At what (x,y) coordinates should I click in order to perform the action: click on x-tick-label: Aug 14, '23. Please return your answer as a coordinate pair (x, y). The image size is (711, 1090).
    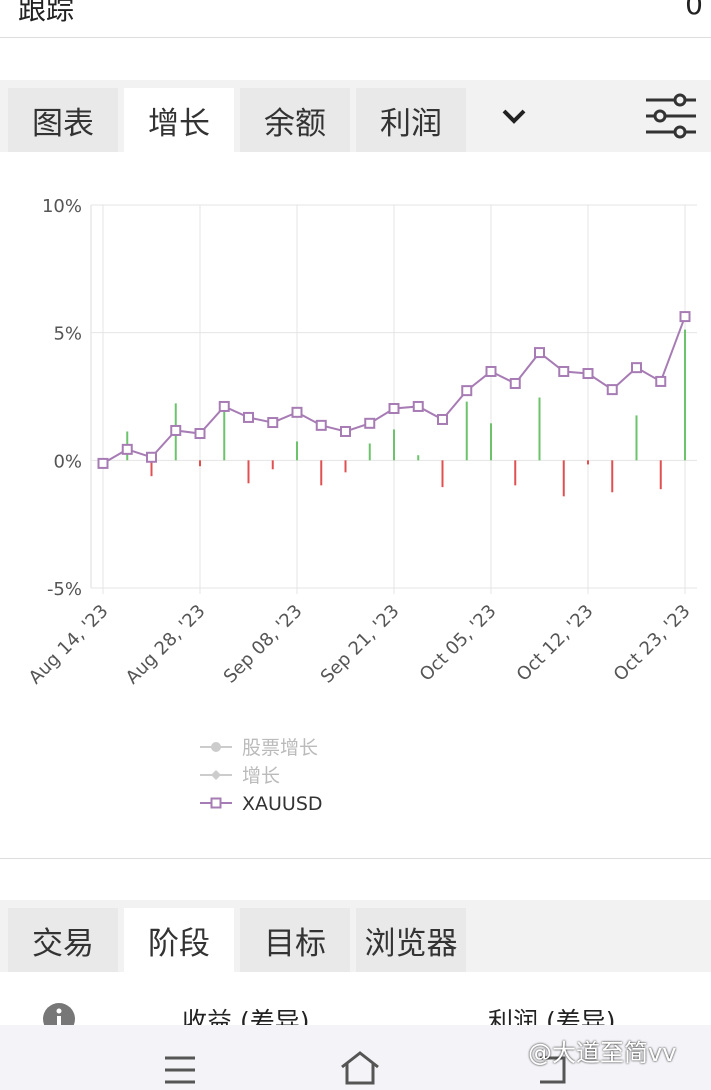
    Looking at the image, I should click on (69, 645).